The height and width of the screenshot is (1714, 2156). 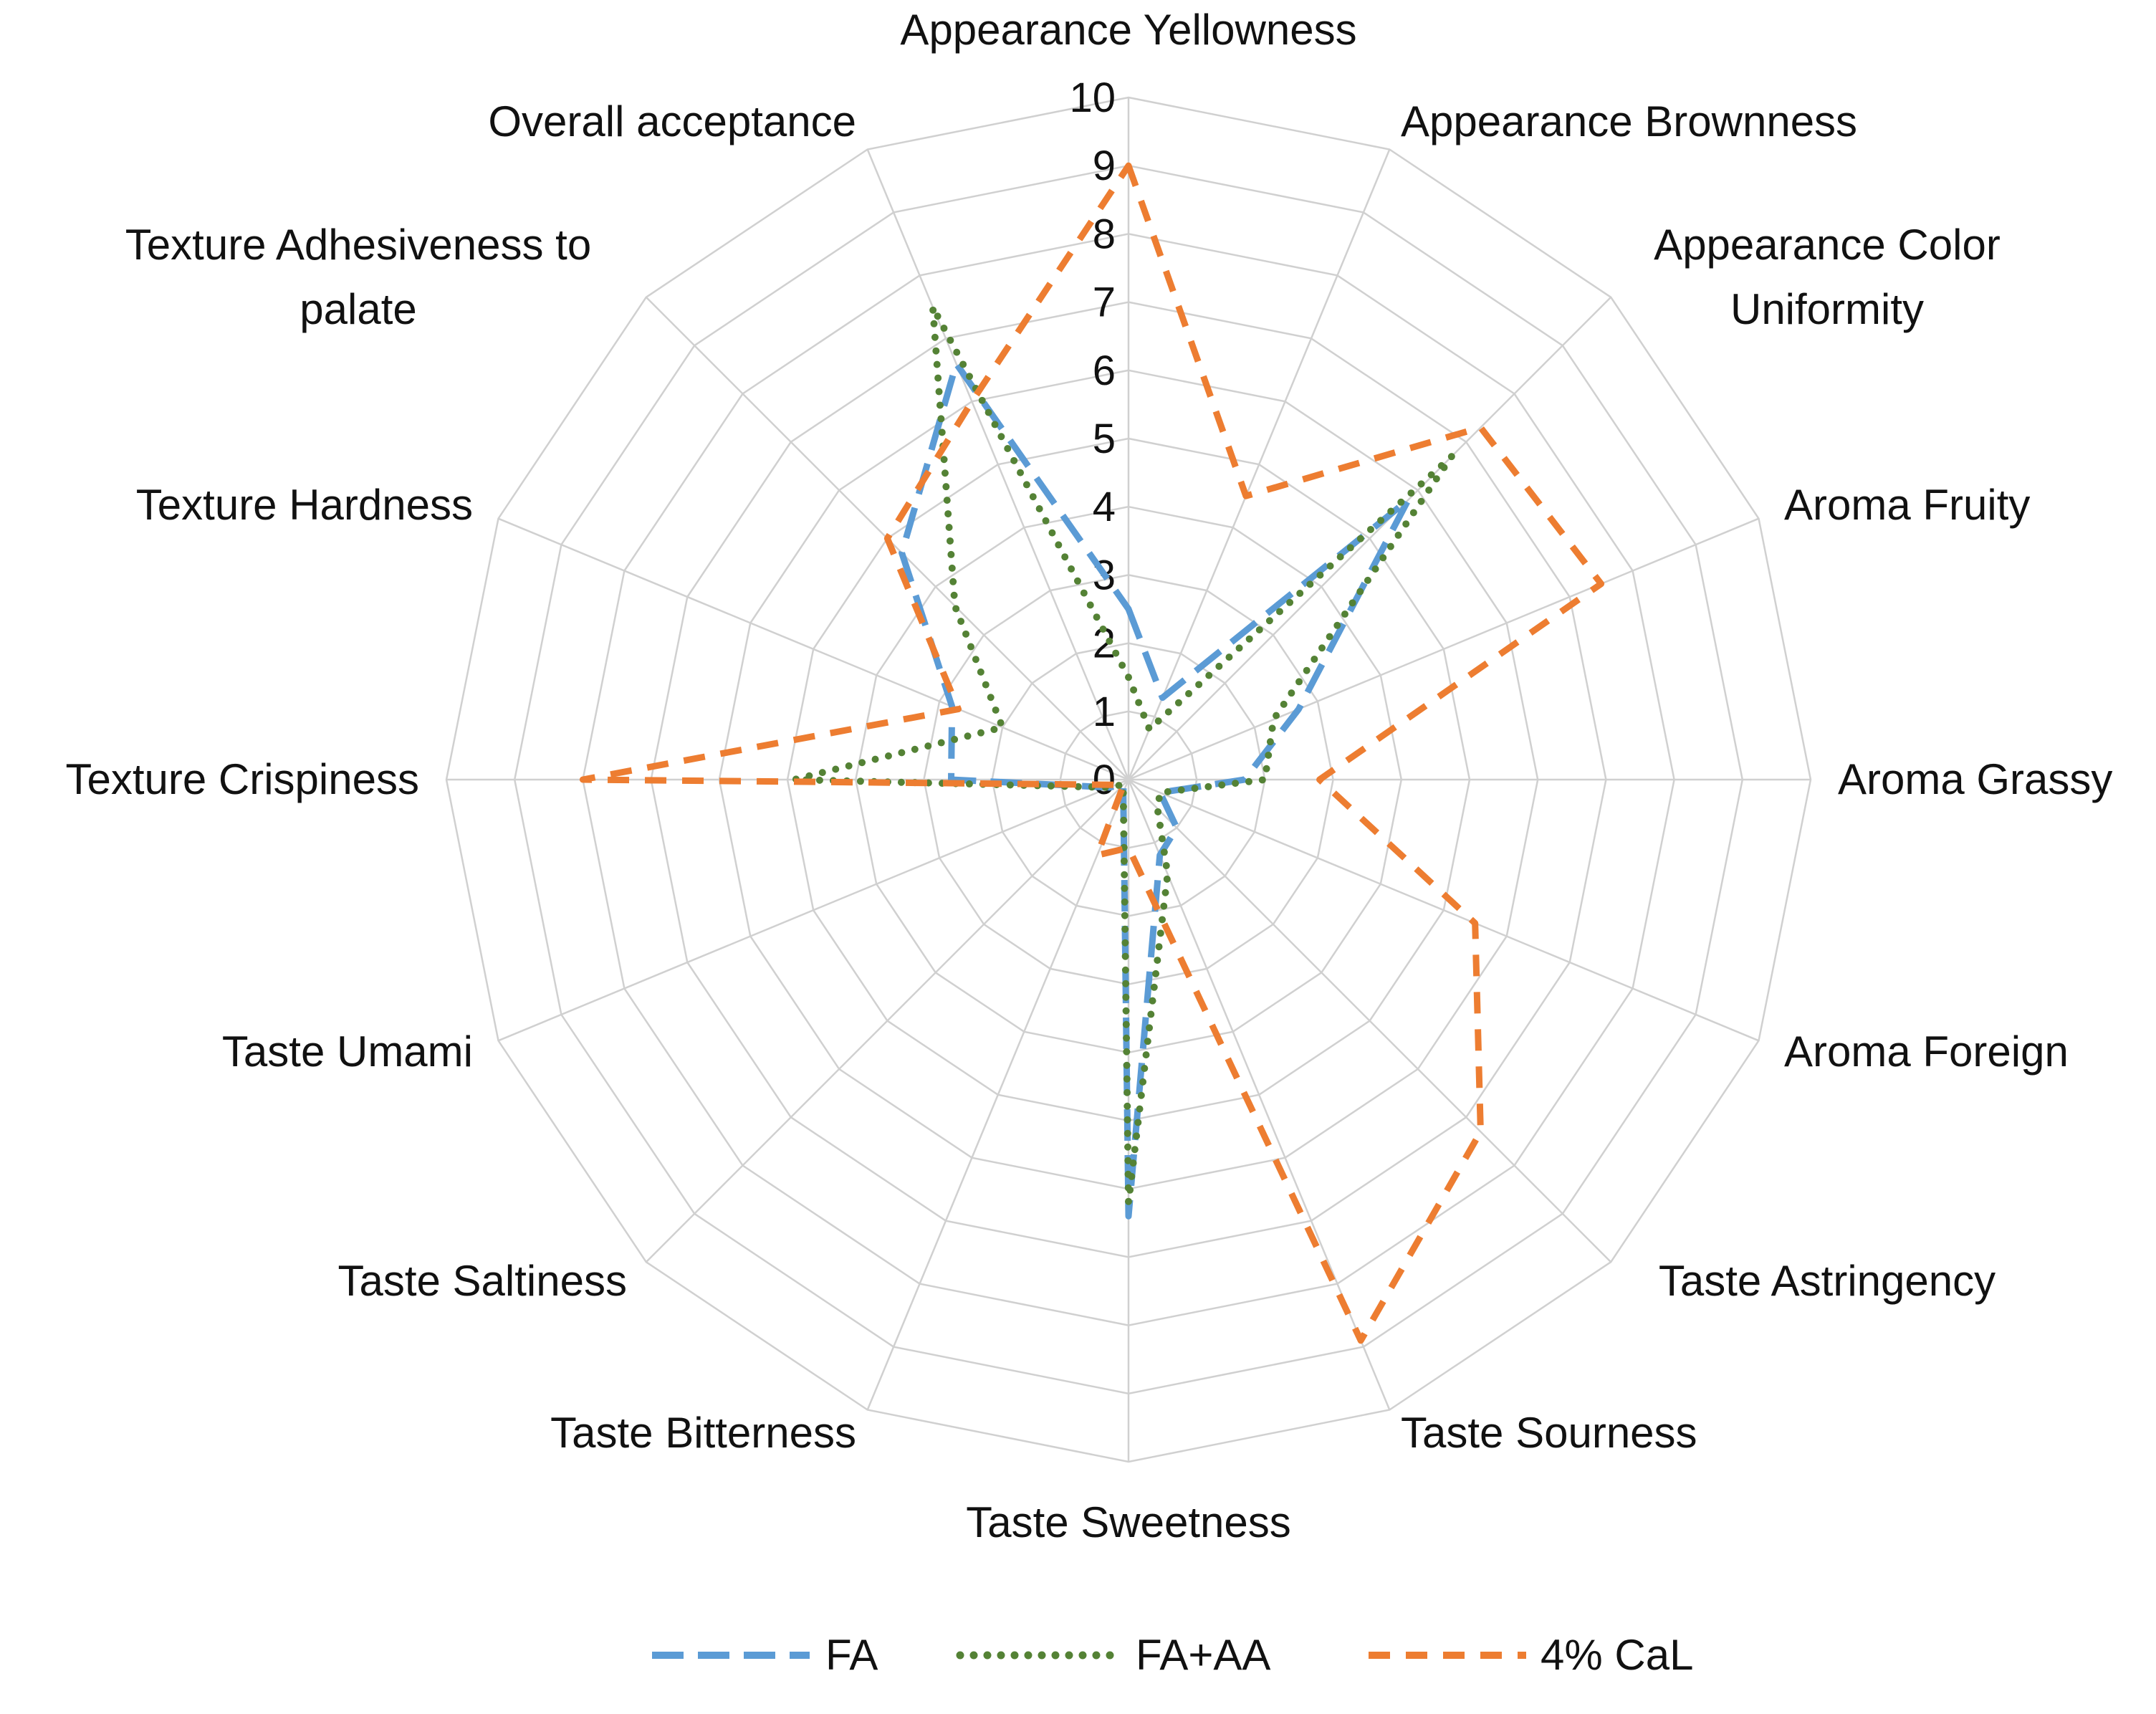 What do you see at coordinates (851, 1655) in the screenshot?
I see `legend-label-fa: FA` at bounding box center [851, 1655].